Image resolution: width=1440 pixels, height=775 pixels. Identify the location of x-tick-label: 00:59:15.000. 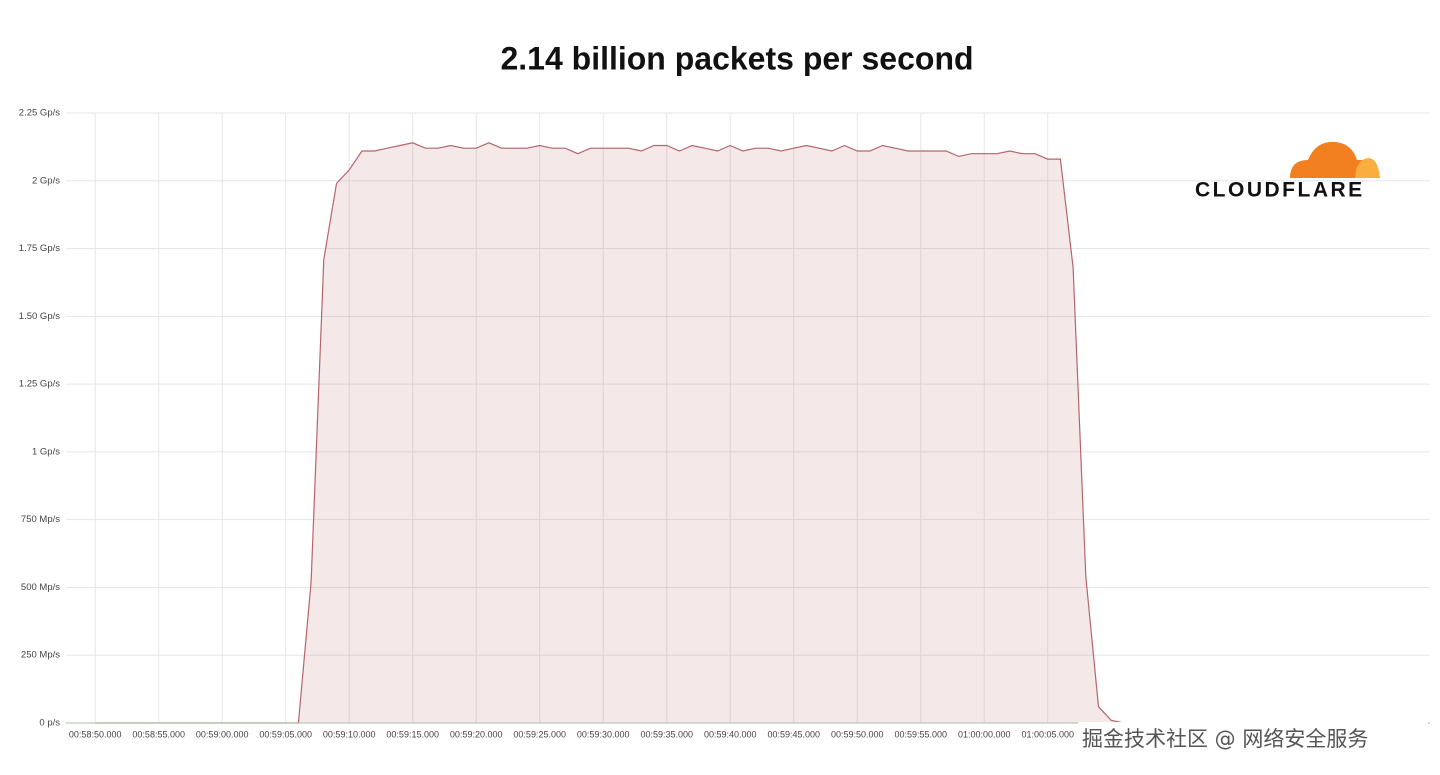
(412, 734).